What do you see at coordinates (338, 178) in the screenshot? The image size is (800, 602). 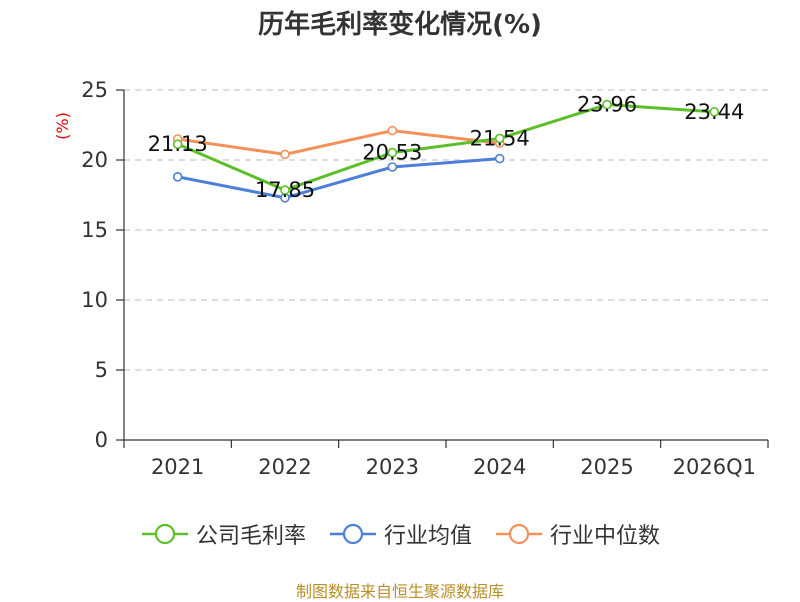 I see `series-line-industry-avg` at bounding box center [338, 178].